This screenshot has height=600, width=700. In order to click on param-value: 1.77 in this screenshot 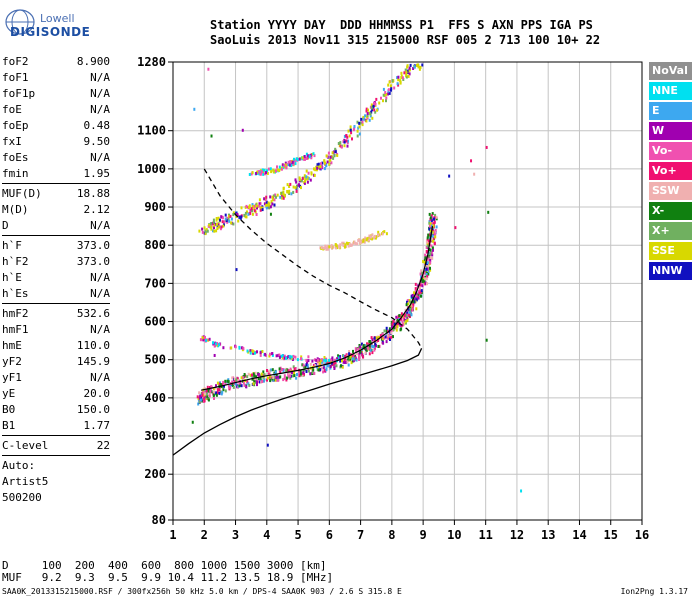, I will do `click(97, 425)`.